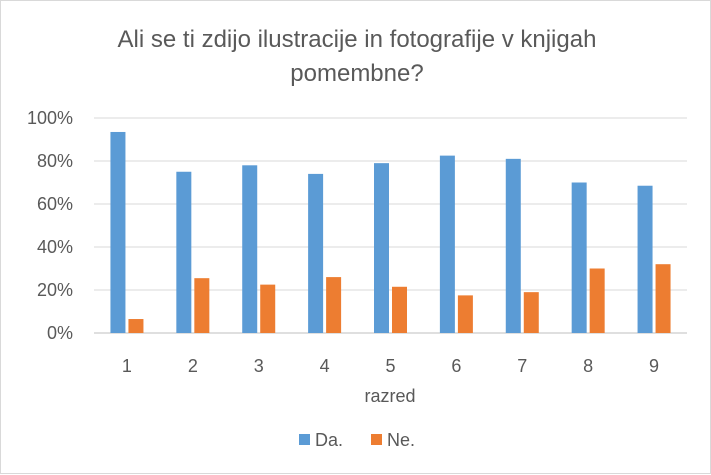 The image size is (711, 475). I want to click on x-tick-label: 1, so click(127, 366).